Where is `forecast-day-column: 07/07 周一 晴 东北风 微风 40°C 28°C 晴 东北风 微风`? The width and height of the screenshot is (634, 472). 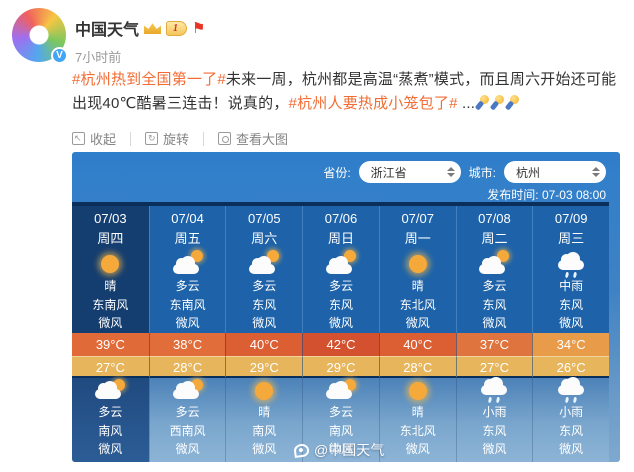
forecast-day-column: 07/07 周一 晴 东北风 微风 40°C 28°C 晴 东北风 微风 is located at coordinates (417, 334).